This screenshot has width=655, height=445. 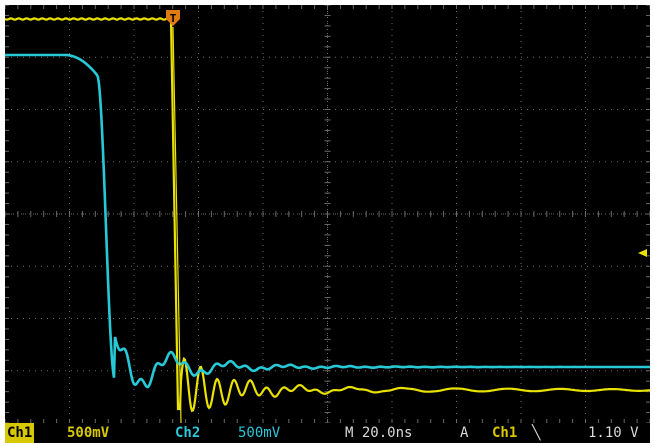 What do you see at coordinates (464, 433) in the screenshot?
I see `trigger-mode: A` at bounding box center [464, 433].